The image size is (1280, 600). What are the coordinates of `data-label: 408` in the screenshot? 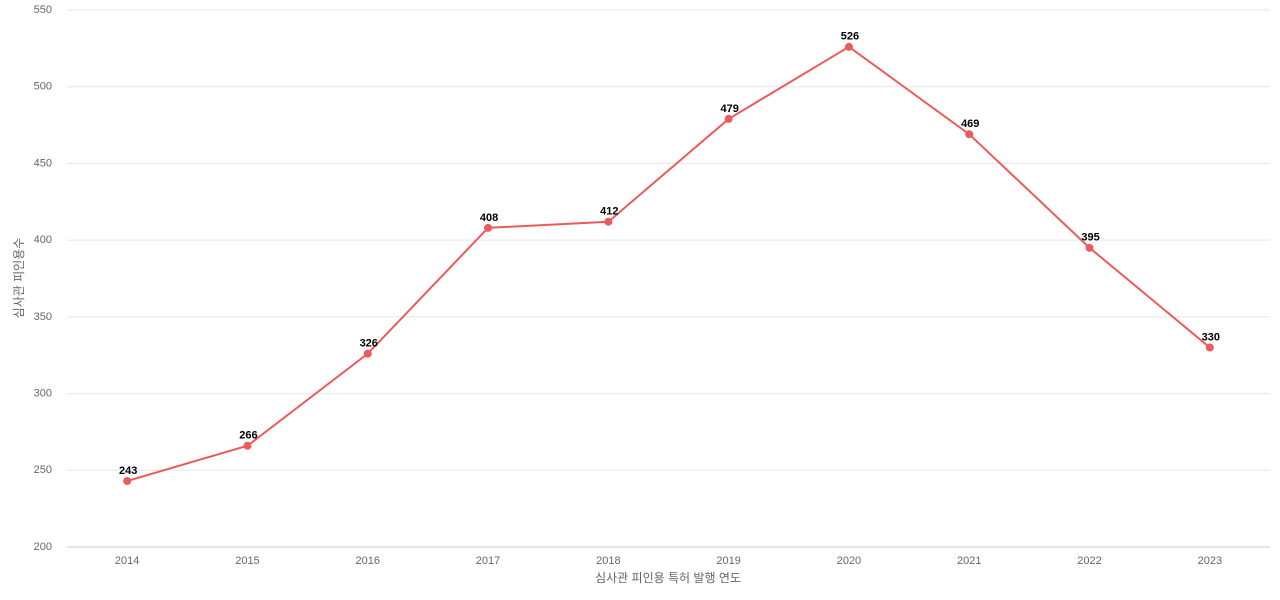 It's located at (489, 218).